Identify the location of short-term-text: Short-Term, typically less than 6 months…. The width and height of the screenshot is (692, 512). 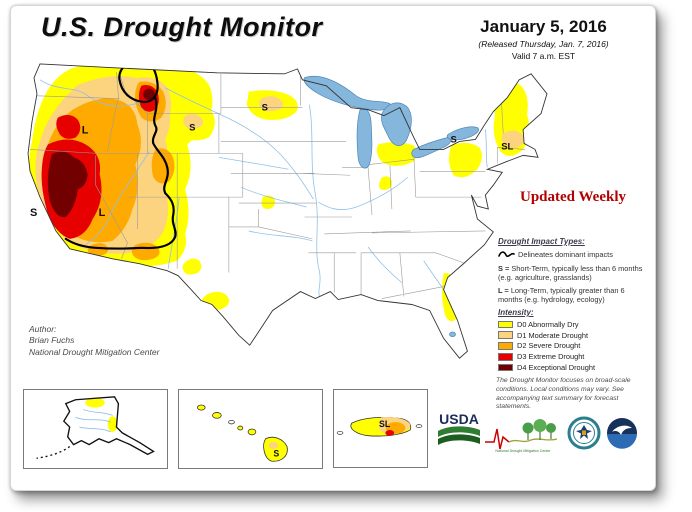
(570, 273).